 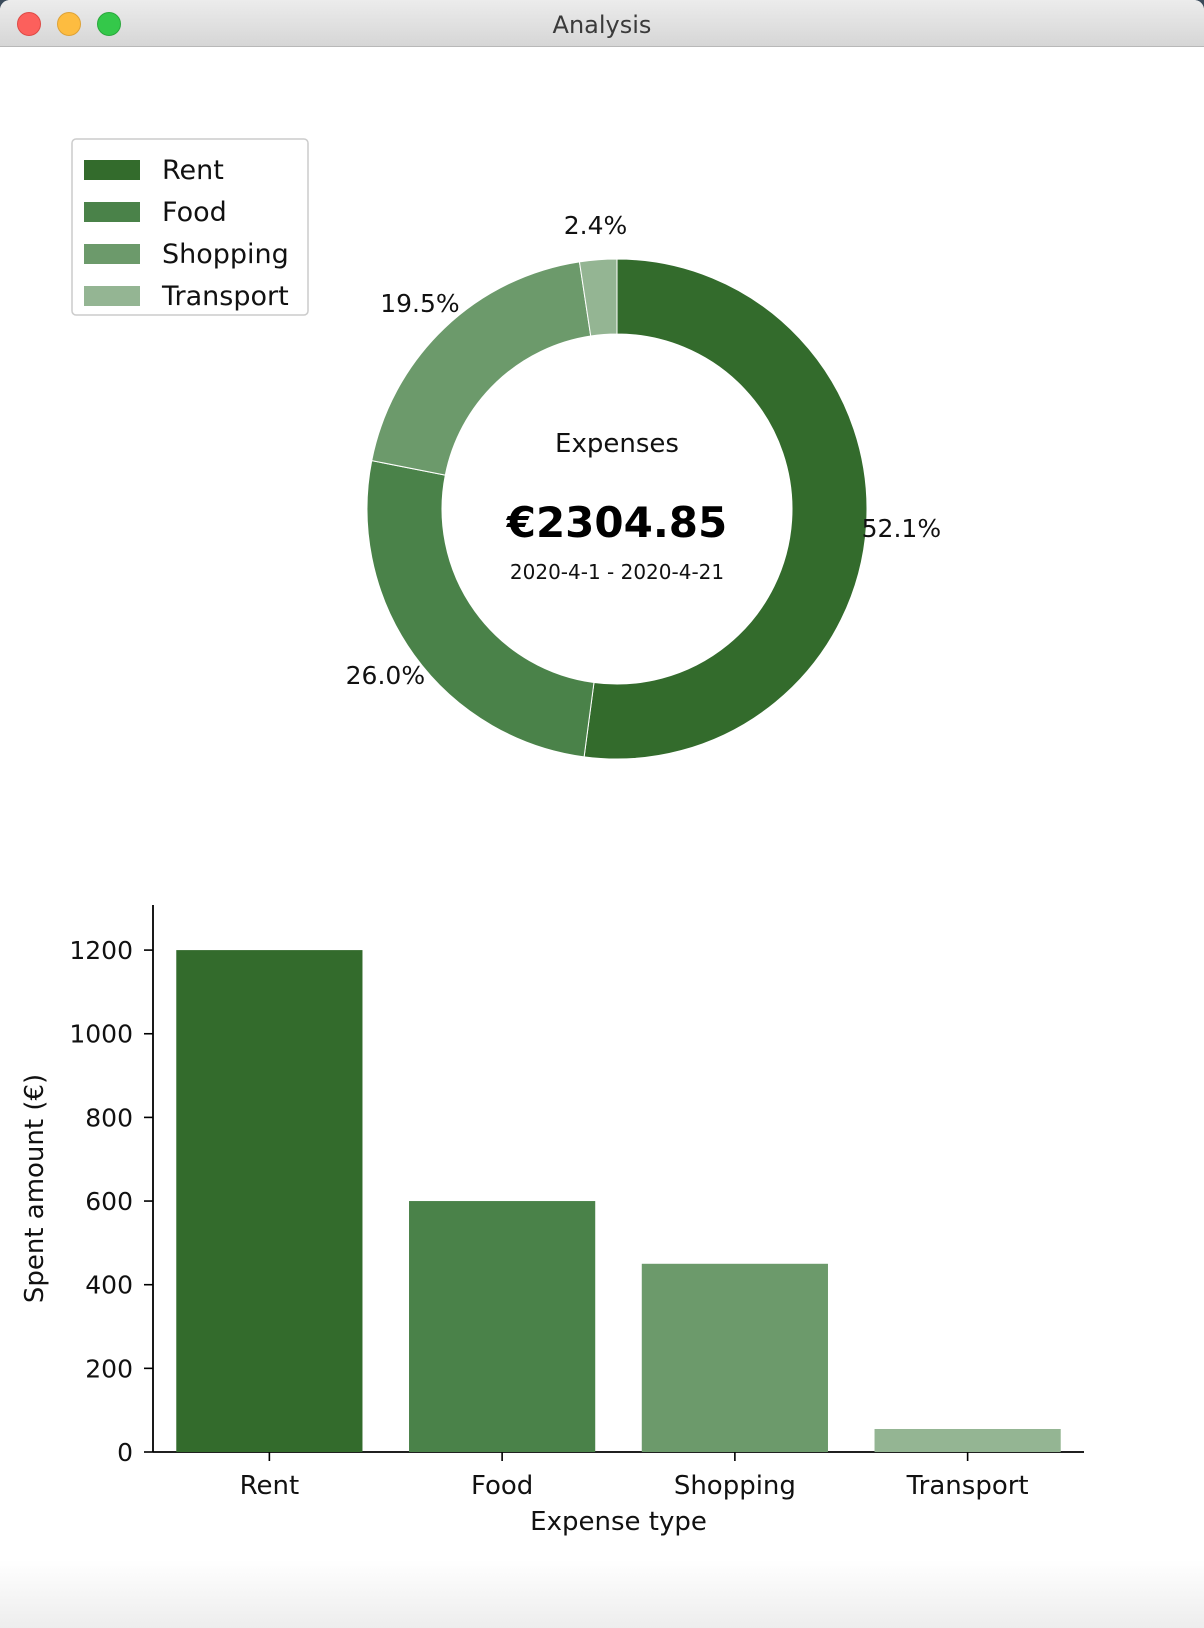 What do you see at coordinates (109, 1285) in the screenshot?
I see `y-tick-label: 400` at bounding box center [109, 1285].